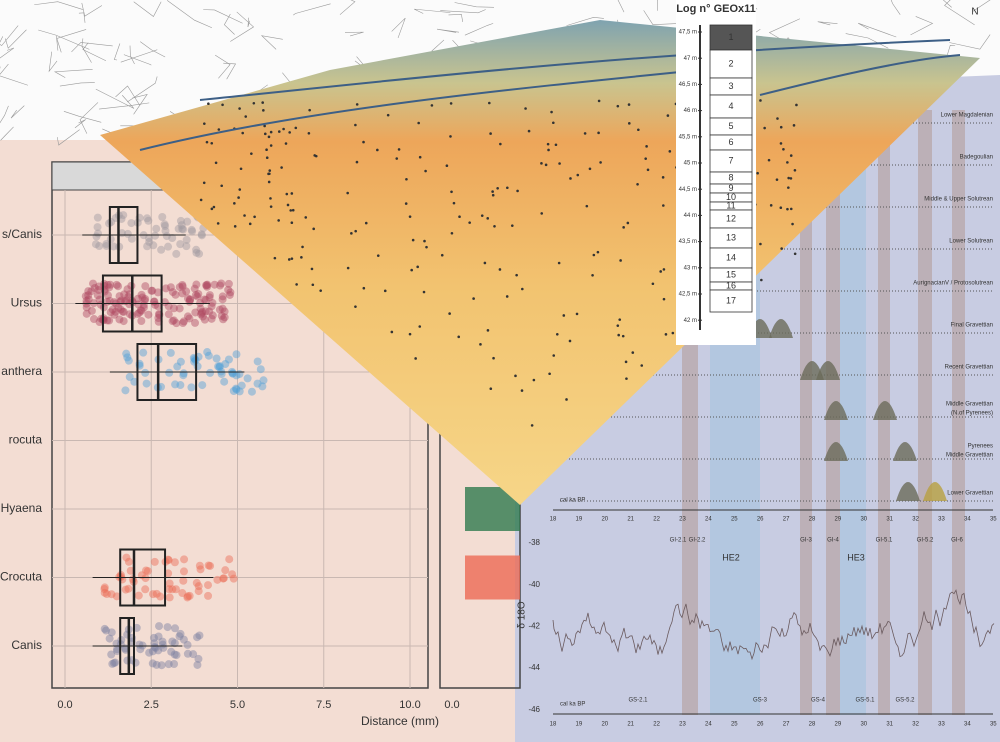 This screenshot has width=1000, height=742. What do you see at coordinates (993, 725) in the screenshot?
I see `iso-tick: 35` at bounding box center [993, 725].